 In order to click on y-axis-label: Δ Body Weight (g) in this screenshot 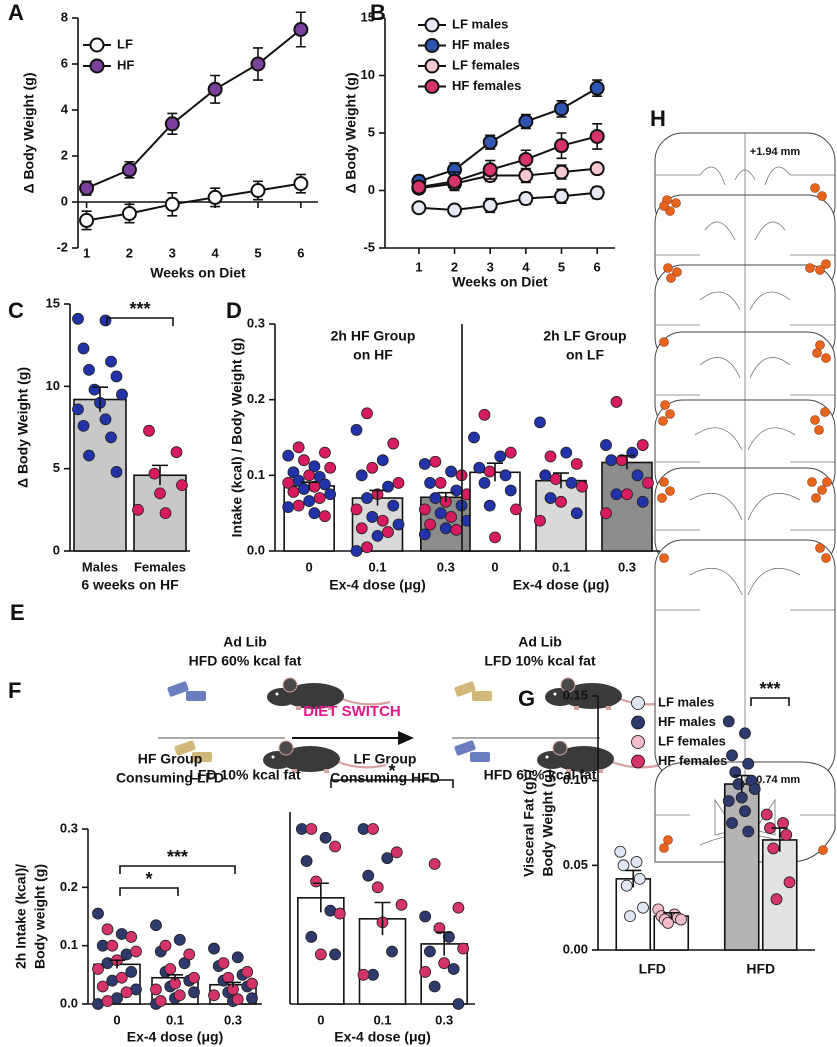, I will do `click(29, 132)`.